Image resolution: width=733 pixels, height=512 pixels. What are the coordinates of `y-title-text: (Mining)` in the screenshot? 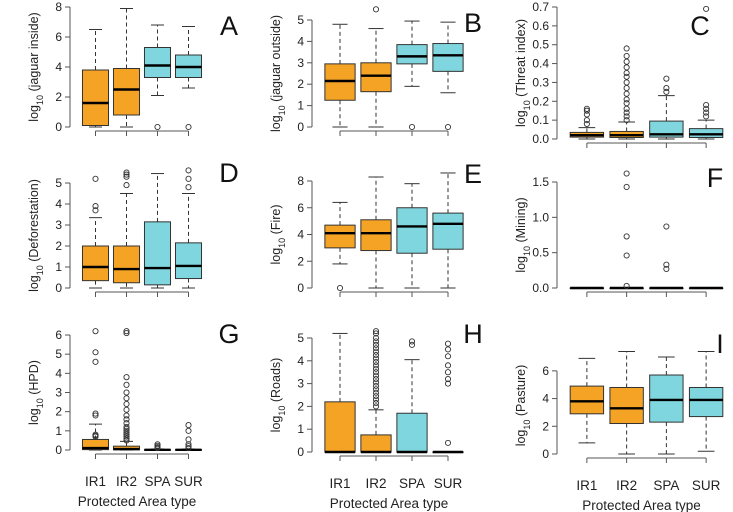 It's located at (521, 221).